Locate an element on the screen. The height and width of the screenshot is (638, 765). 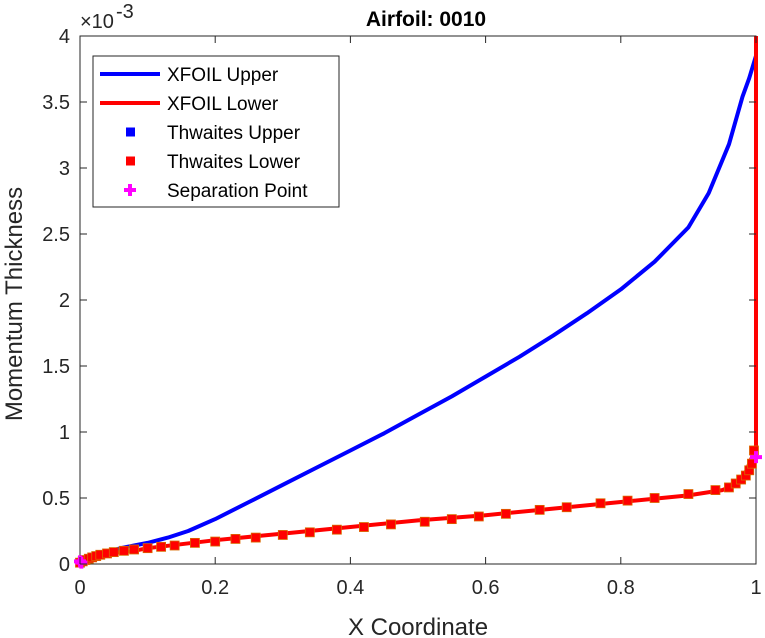
chart-title: Airfoil: 0010 is located at coordinates (426, 19).